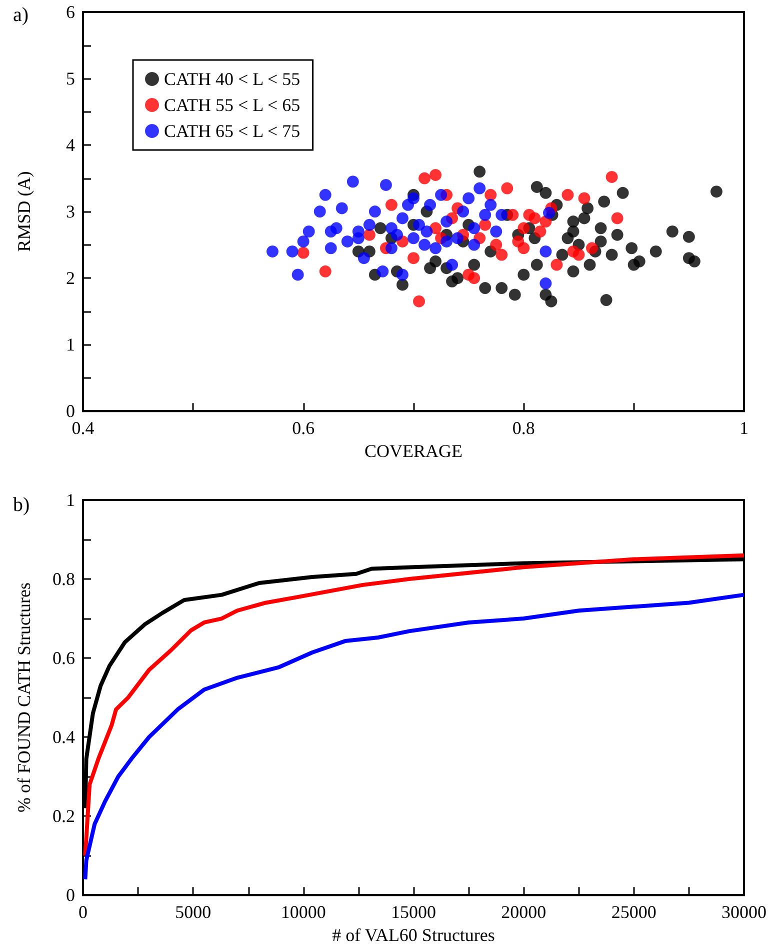 The width and height of the screenshot is (778, 949). I want to click on y-tick-label: 5, so click(70, 78).